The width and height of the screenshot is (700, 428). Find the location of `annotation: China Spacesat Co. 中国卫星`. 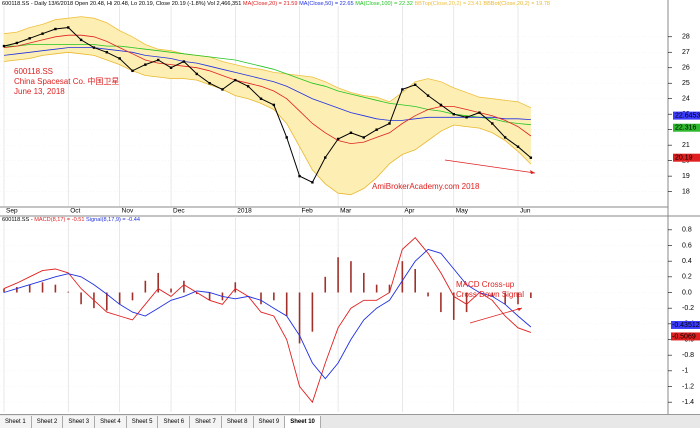

annotation: China Spacesat Co. 中国卫星 is located at coordinates (66, 81).